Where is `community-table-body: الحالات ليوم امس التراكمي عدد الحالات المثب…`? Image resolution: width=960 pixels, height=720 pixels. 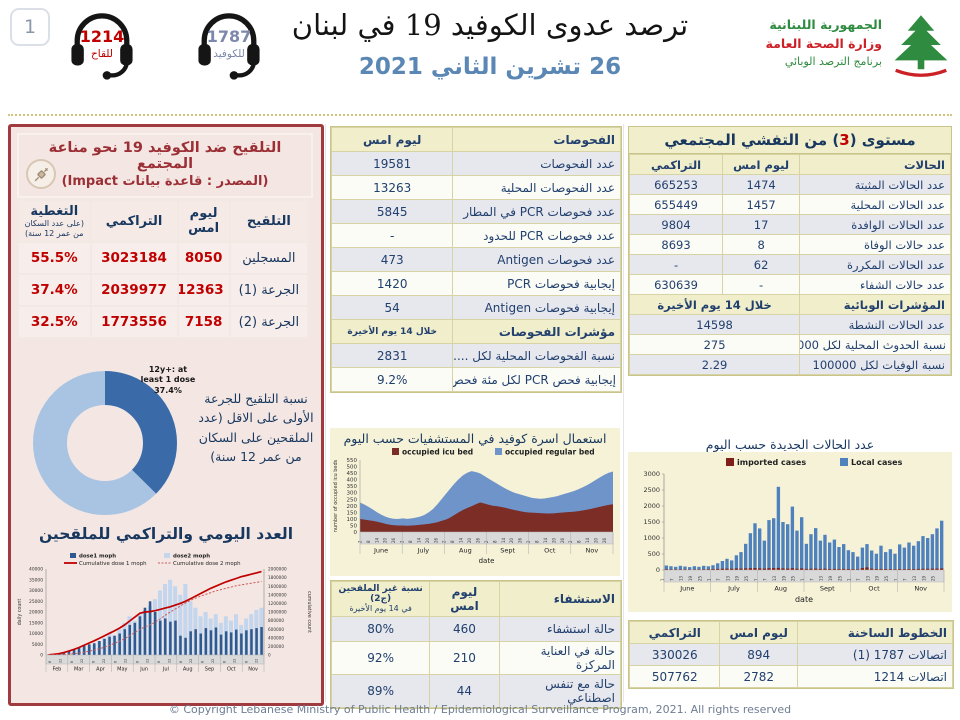
community-table-body: الحالات ليوم امس التراكمي عدد الحالات المثب… is located at coordinates (790, 264).